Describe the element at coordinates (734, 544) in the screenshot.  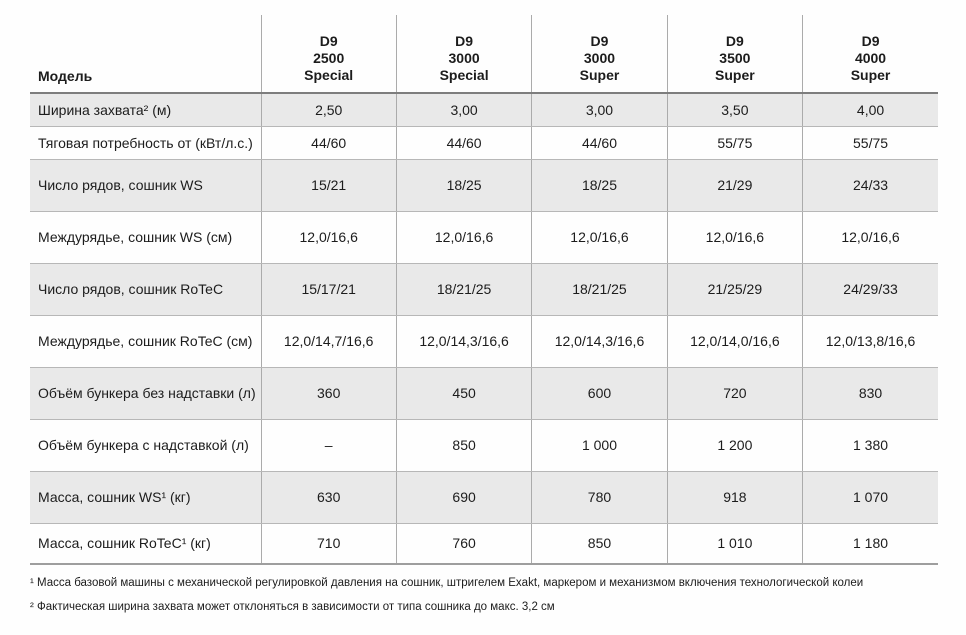
I see `cell-value: 1 010` at that location.